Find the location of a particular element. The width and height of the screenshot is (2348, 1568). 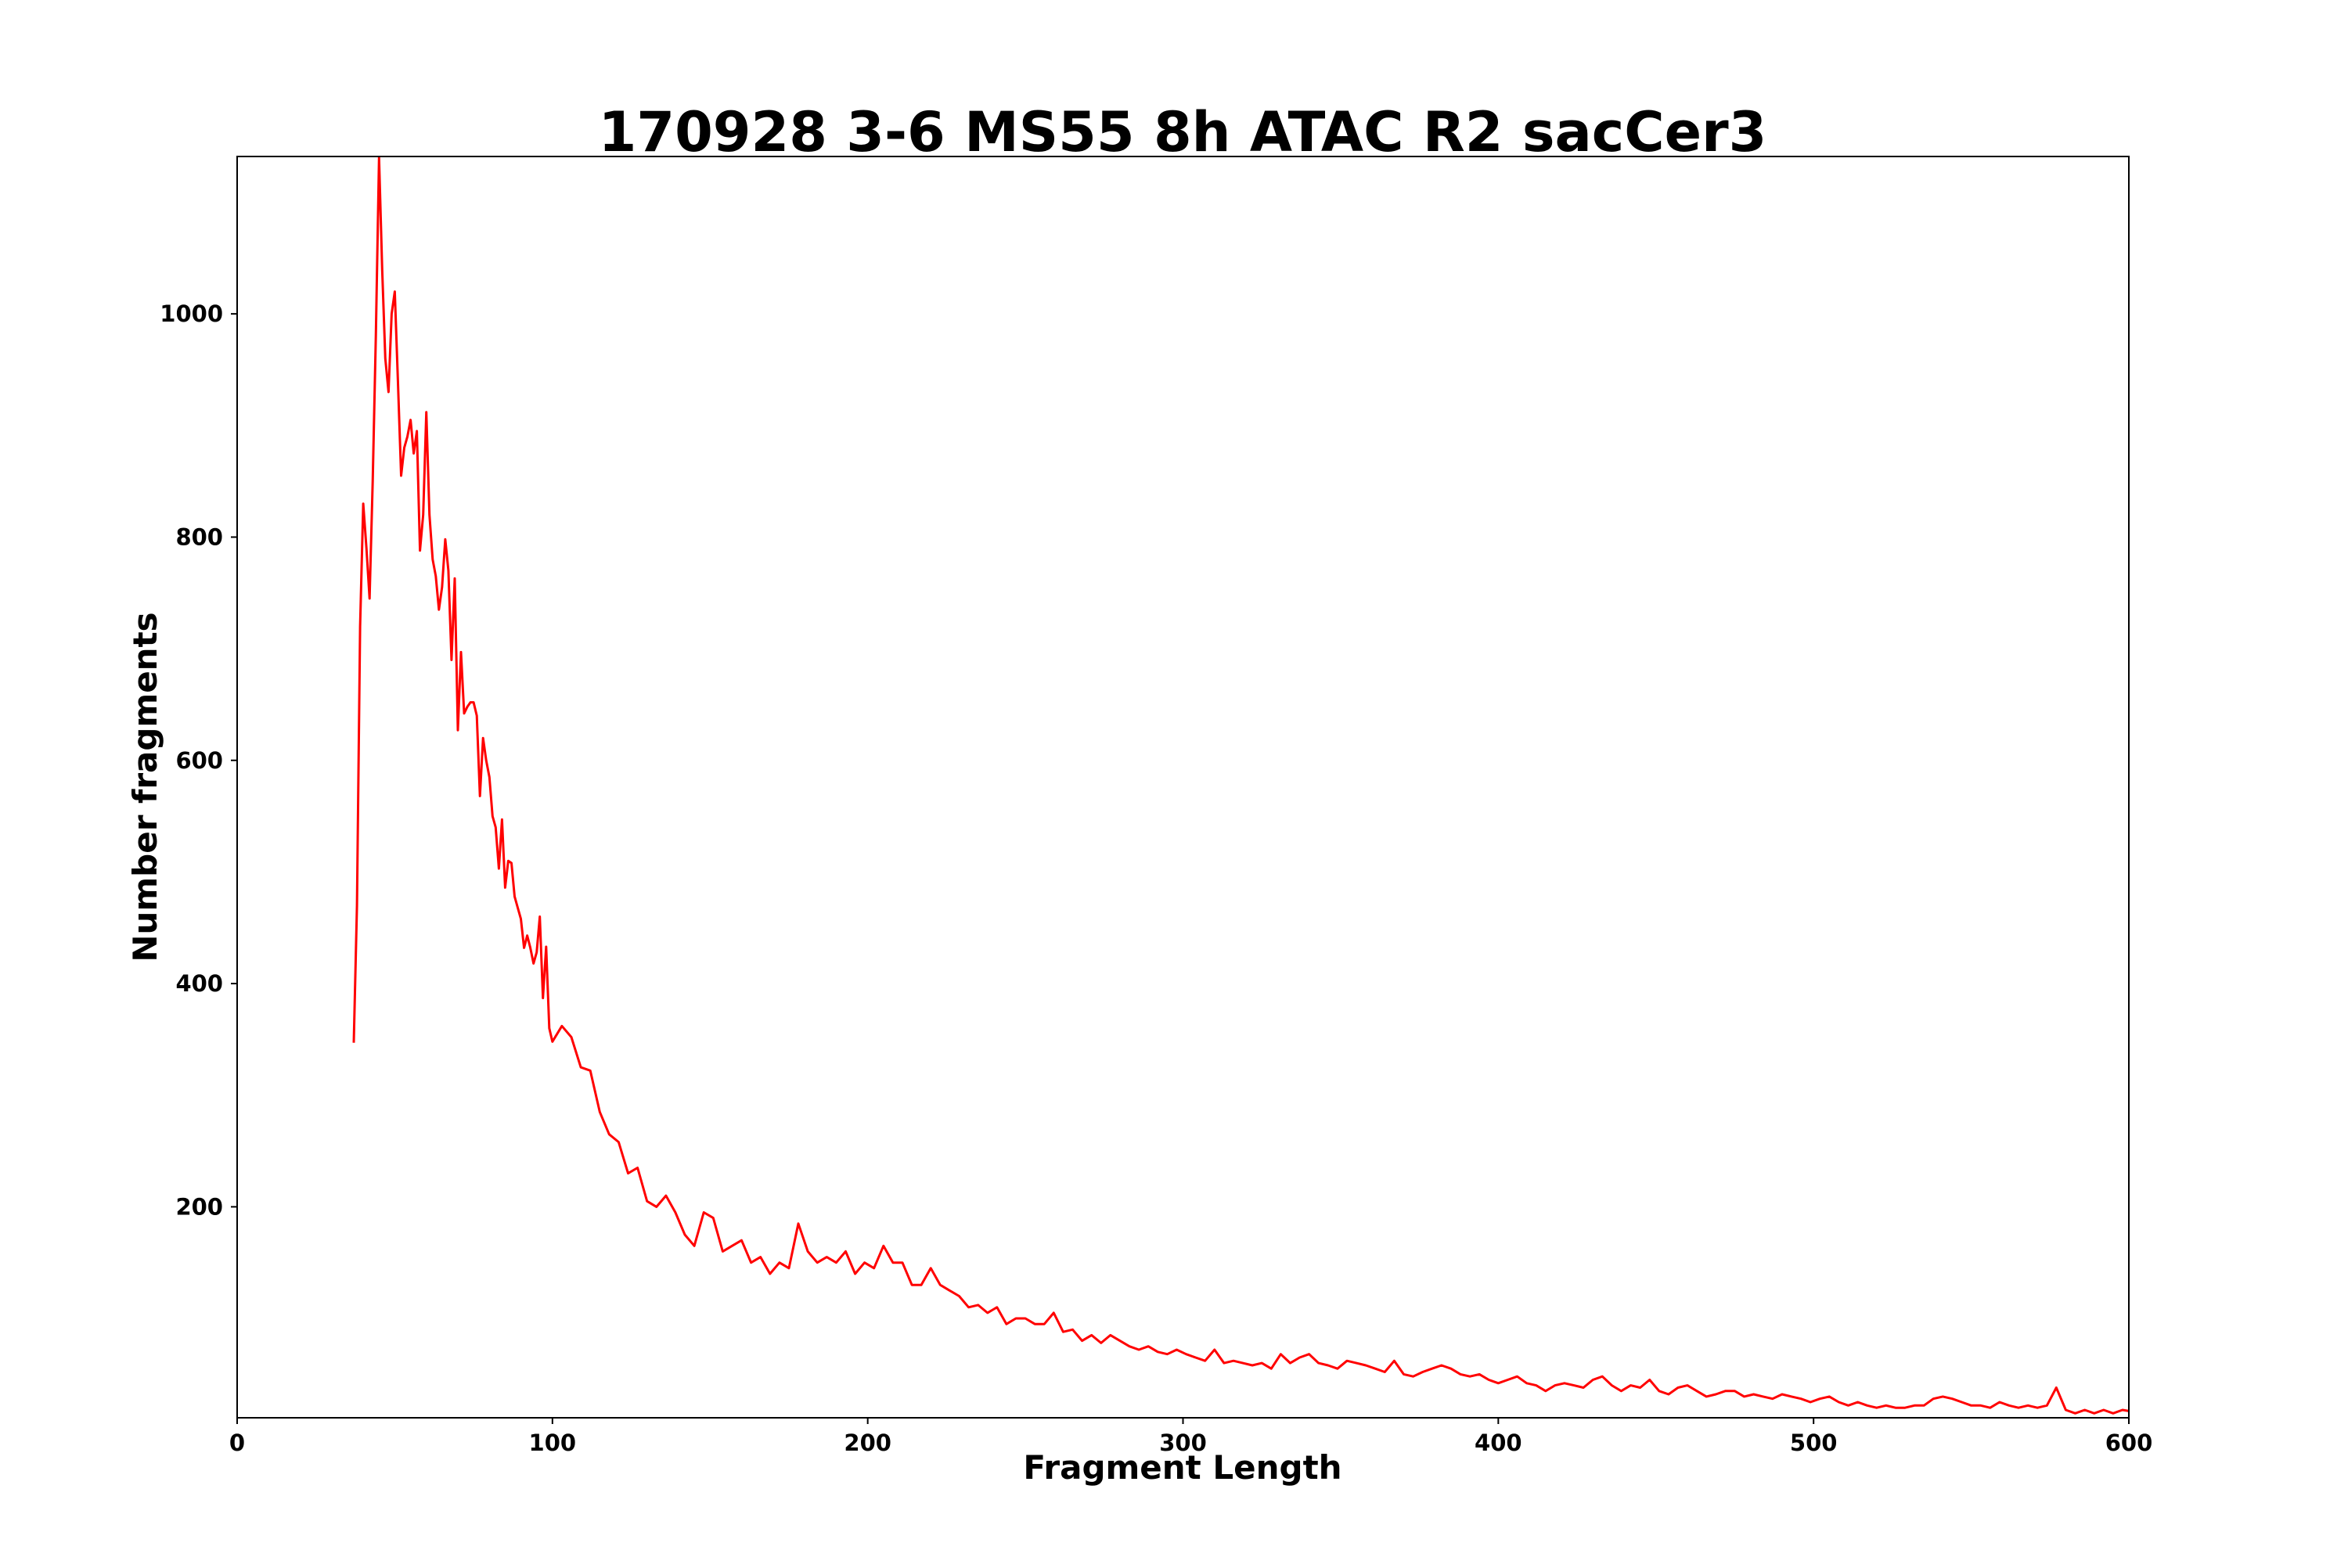

y-tick-label: 1000 is located at coordinates (191, 313).